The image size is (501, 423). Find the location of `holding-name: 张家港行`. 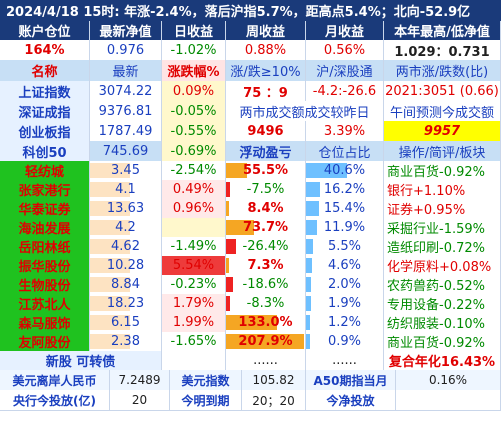

holding-name: 张家港行 is located at coordinates (45, 189).